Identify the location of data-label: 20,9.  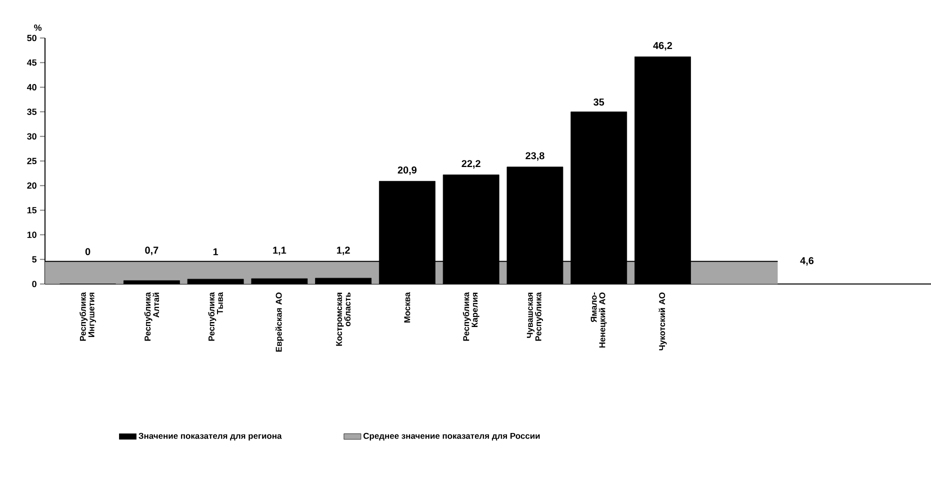
(407, 170).